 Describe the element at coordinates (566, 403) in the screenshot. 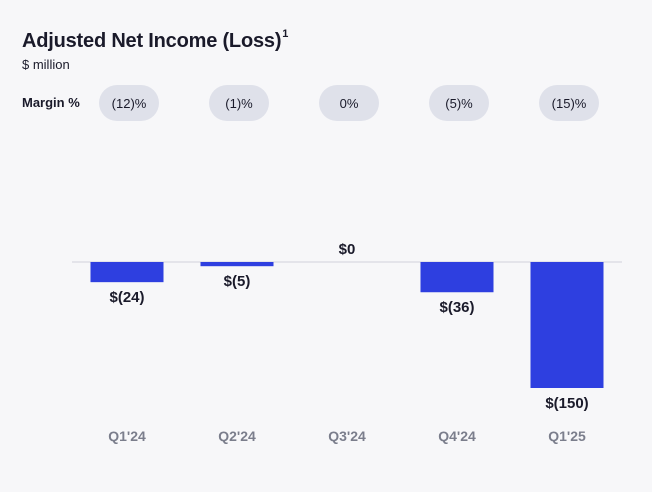

I see `value-label-4: $(150)` at that location.